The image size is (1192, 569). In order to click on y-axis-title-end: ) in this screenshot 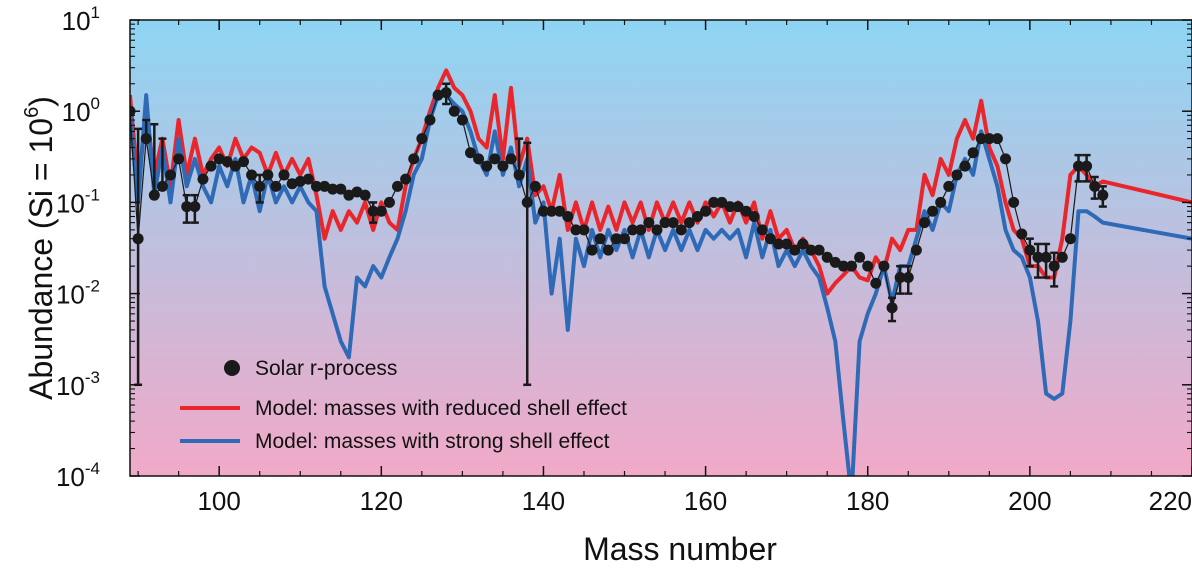, I will do `click(41, 101)`.